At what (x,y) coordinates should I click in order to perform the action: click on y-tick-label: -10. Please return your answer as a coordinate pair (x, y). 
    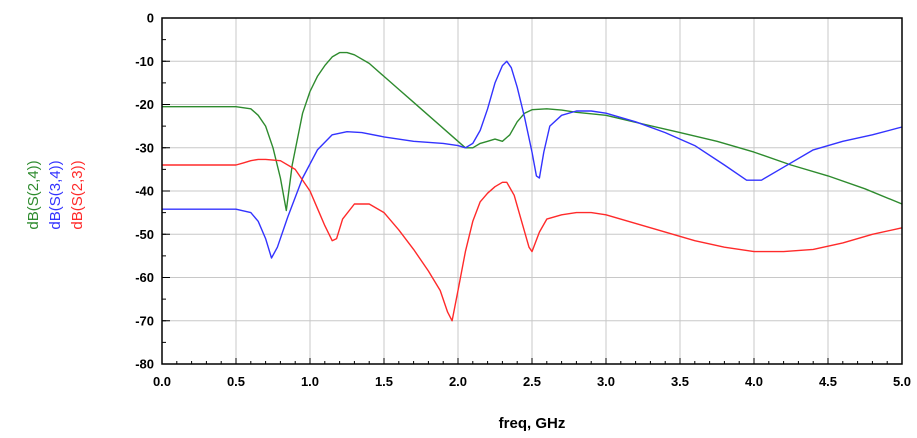
    Looking at the image, I should click on (144, 61).